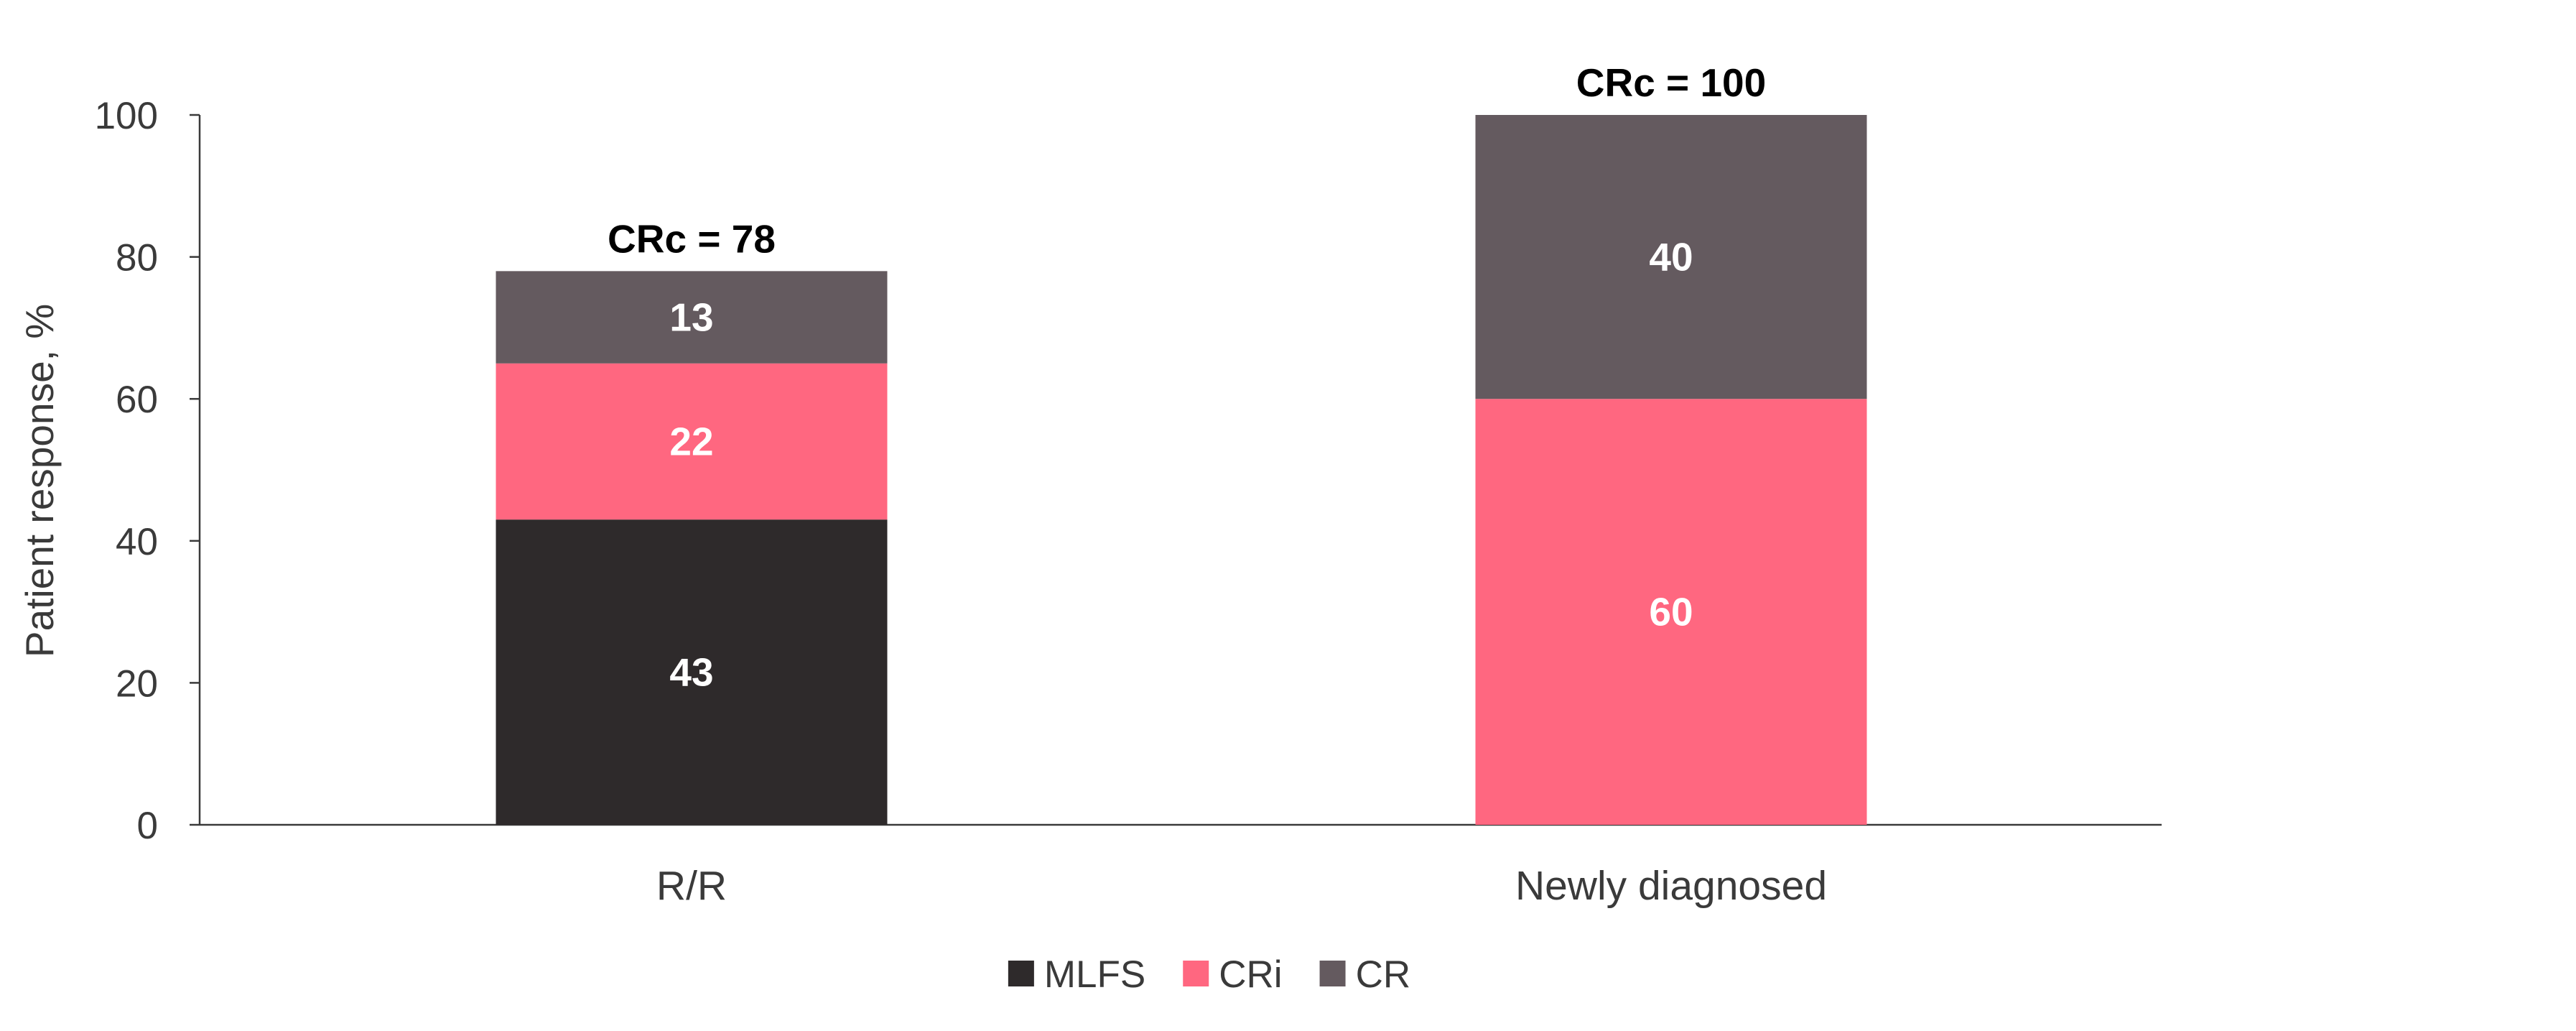  What do you see at coordinates (39, 481) in the screenshot?
I see `y-axis-title: Patient response, %` at bounding box center [39, 481].